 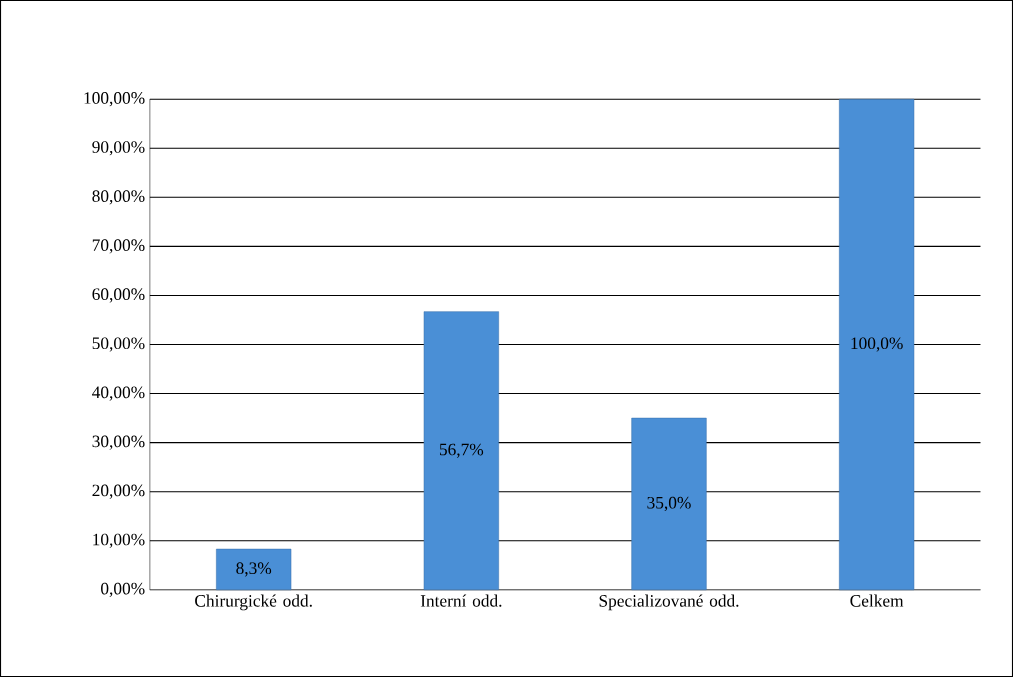 What do you see at coordinates (118, 197) in the screenshot?
I see `y-tick-label: 80,00%` at bounding box center [118, 197].